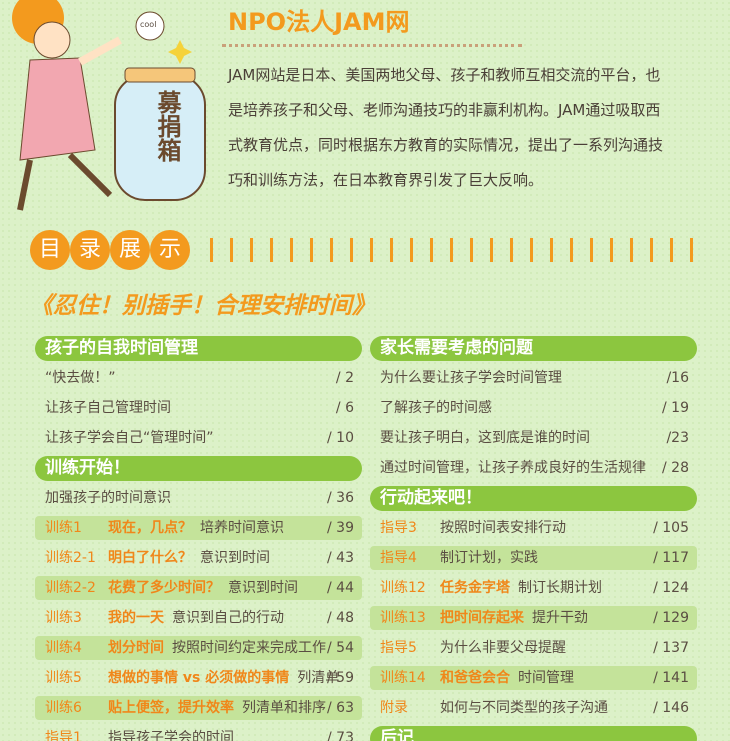  What do you see at coordinates (63, 528) in the screenshot?
I see `entry-label: 训练1` at bounding box center [63, 528].